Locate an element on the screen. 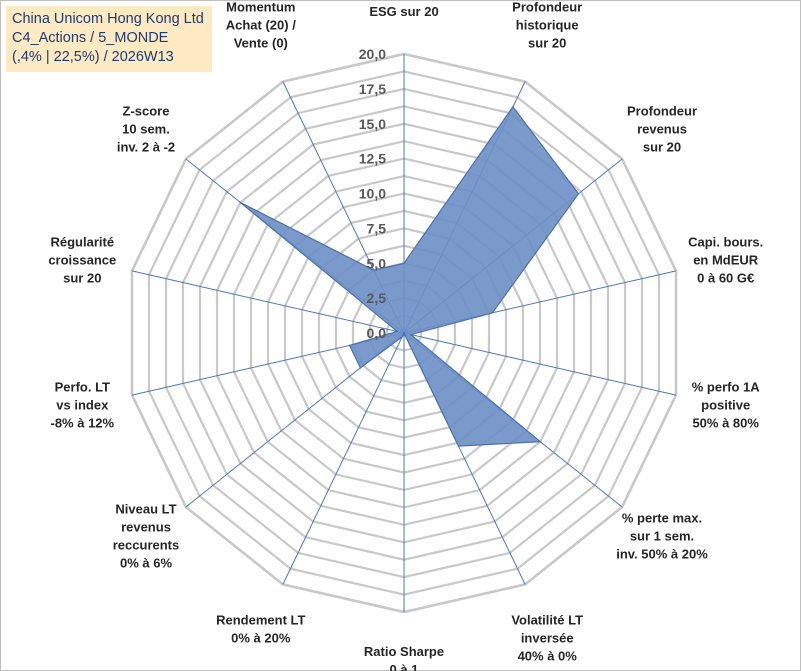 This screenshot has height=671, width=801. tick-label: 17,5 is located at coordinates (372, 89).